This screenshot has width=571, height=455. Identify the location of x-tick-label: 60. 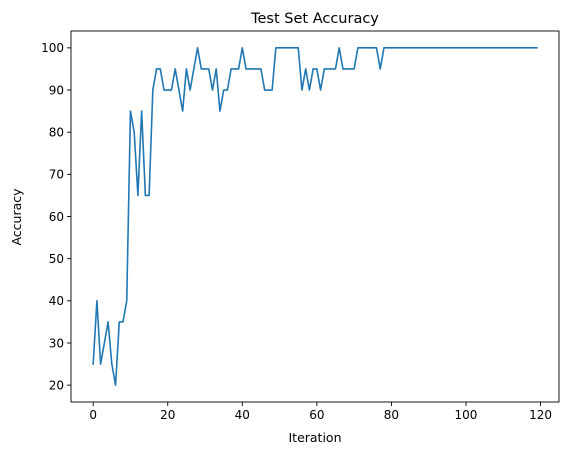
(316, 415).